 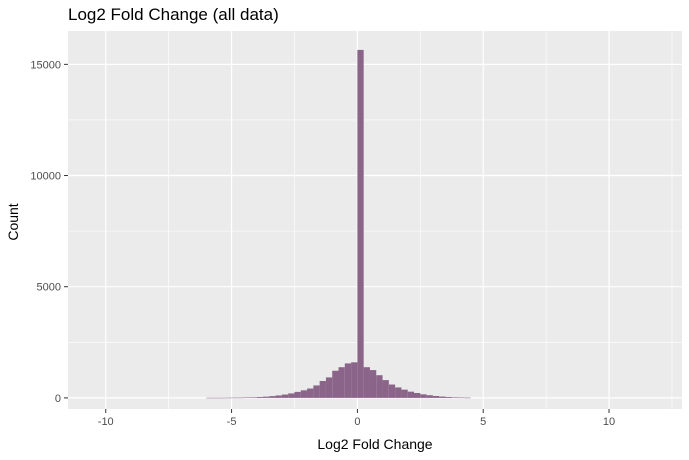 What do you see at coordinates (45, 65) in the screenshot?
I see `y-tick-label: 15000` at bounding box center [45, 65].